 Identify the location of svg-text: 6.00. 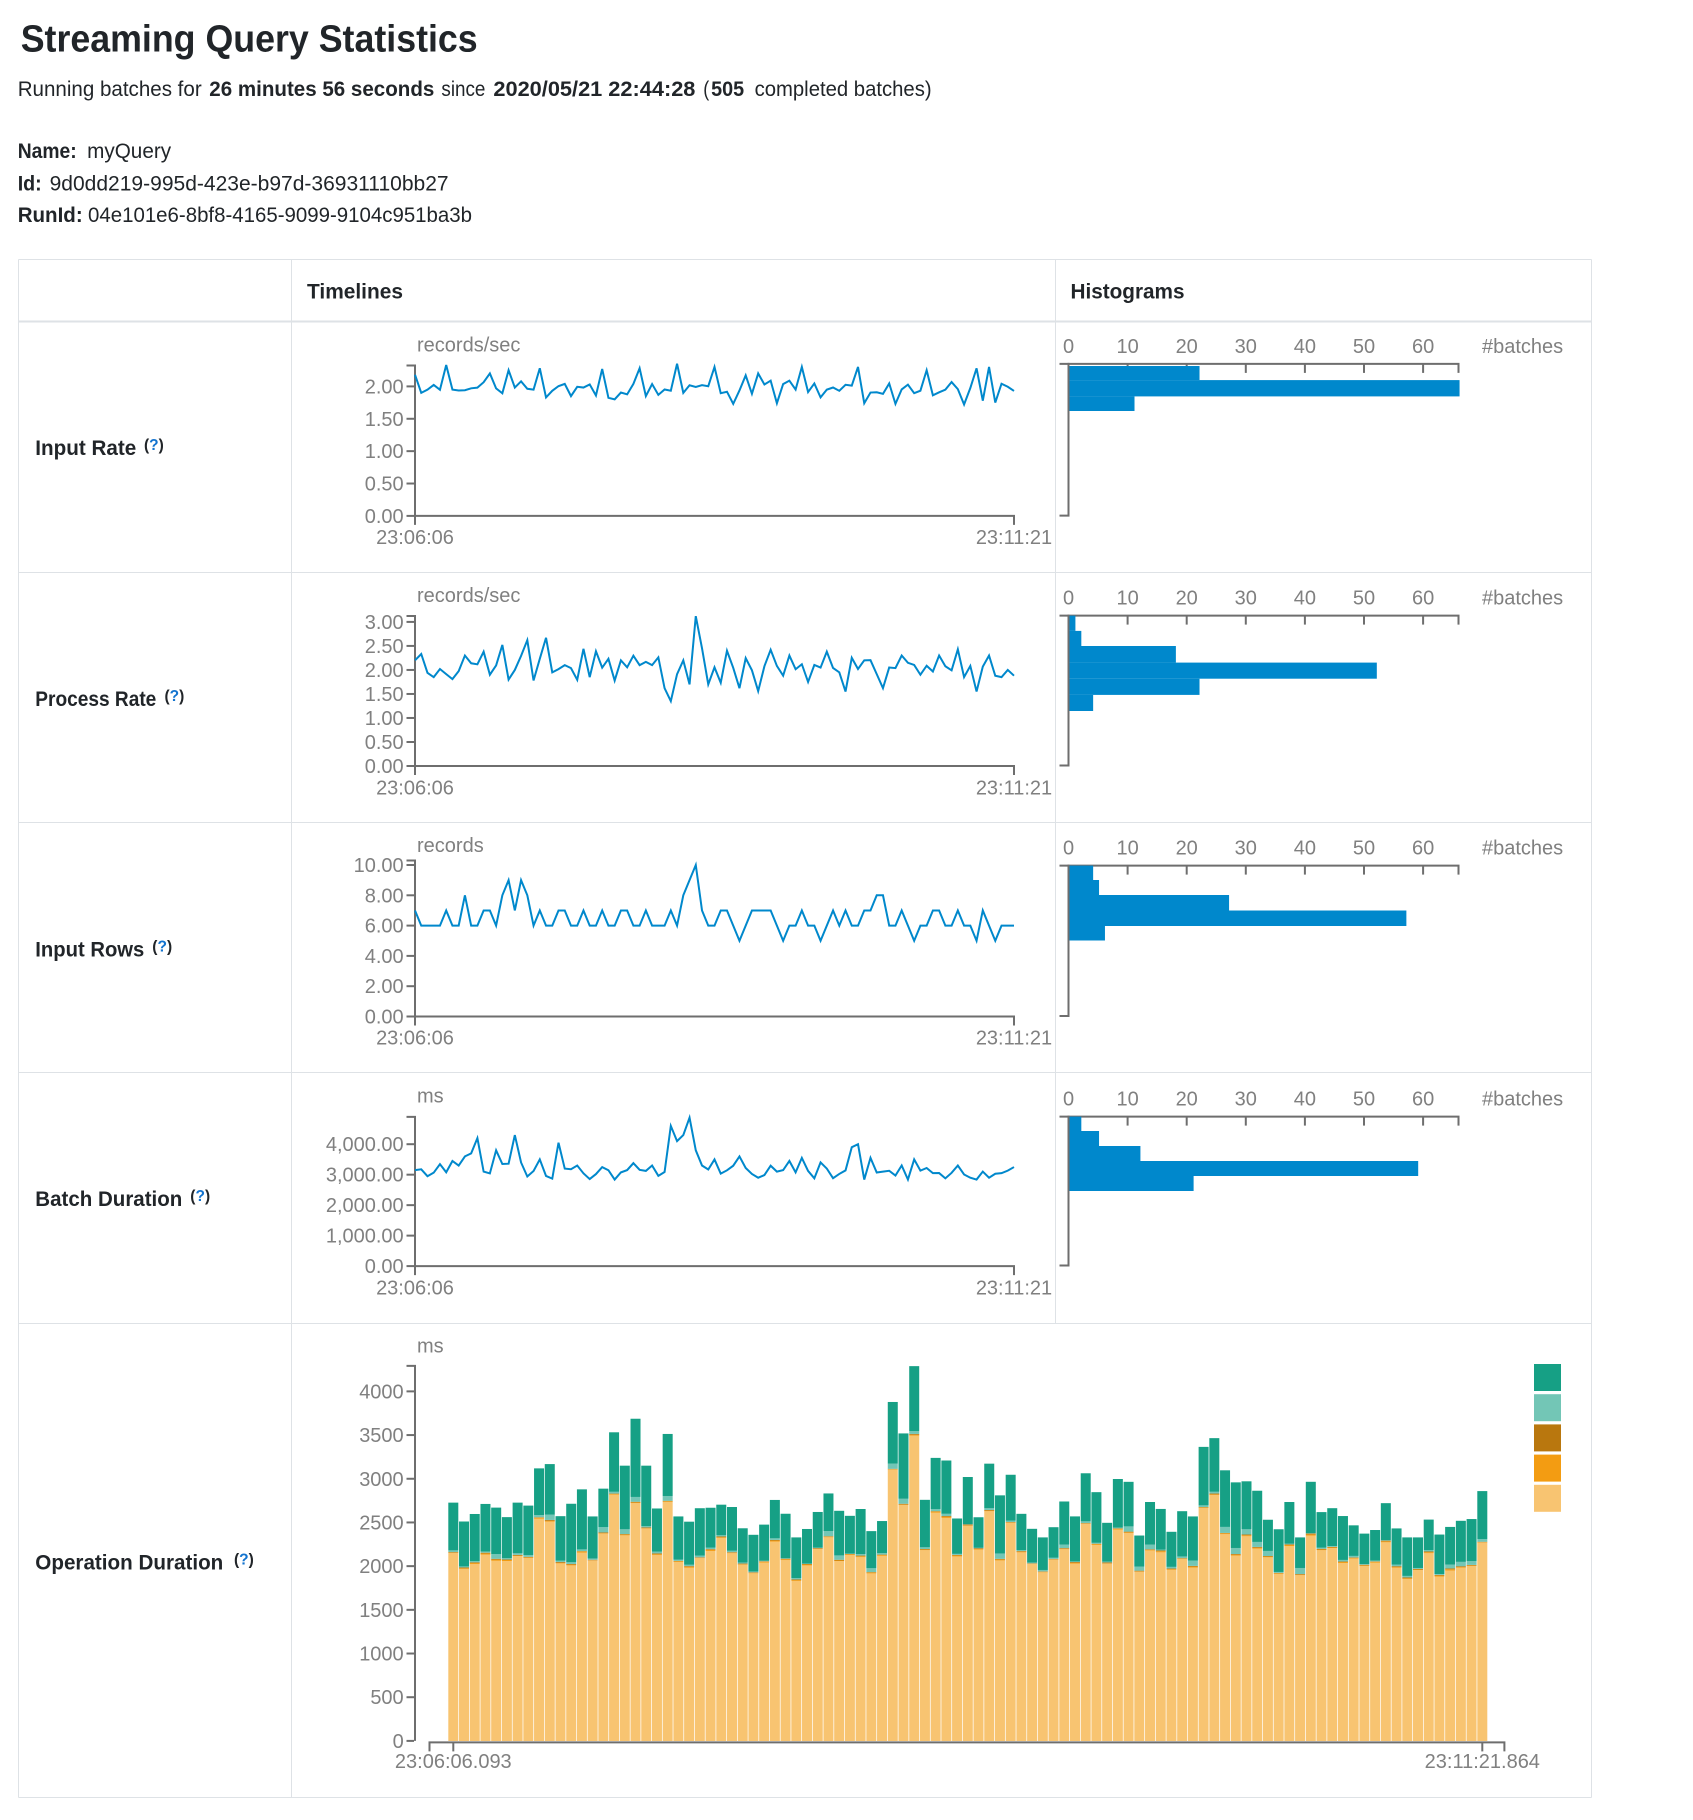
(384, 927).